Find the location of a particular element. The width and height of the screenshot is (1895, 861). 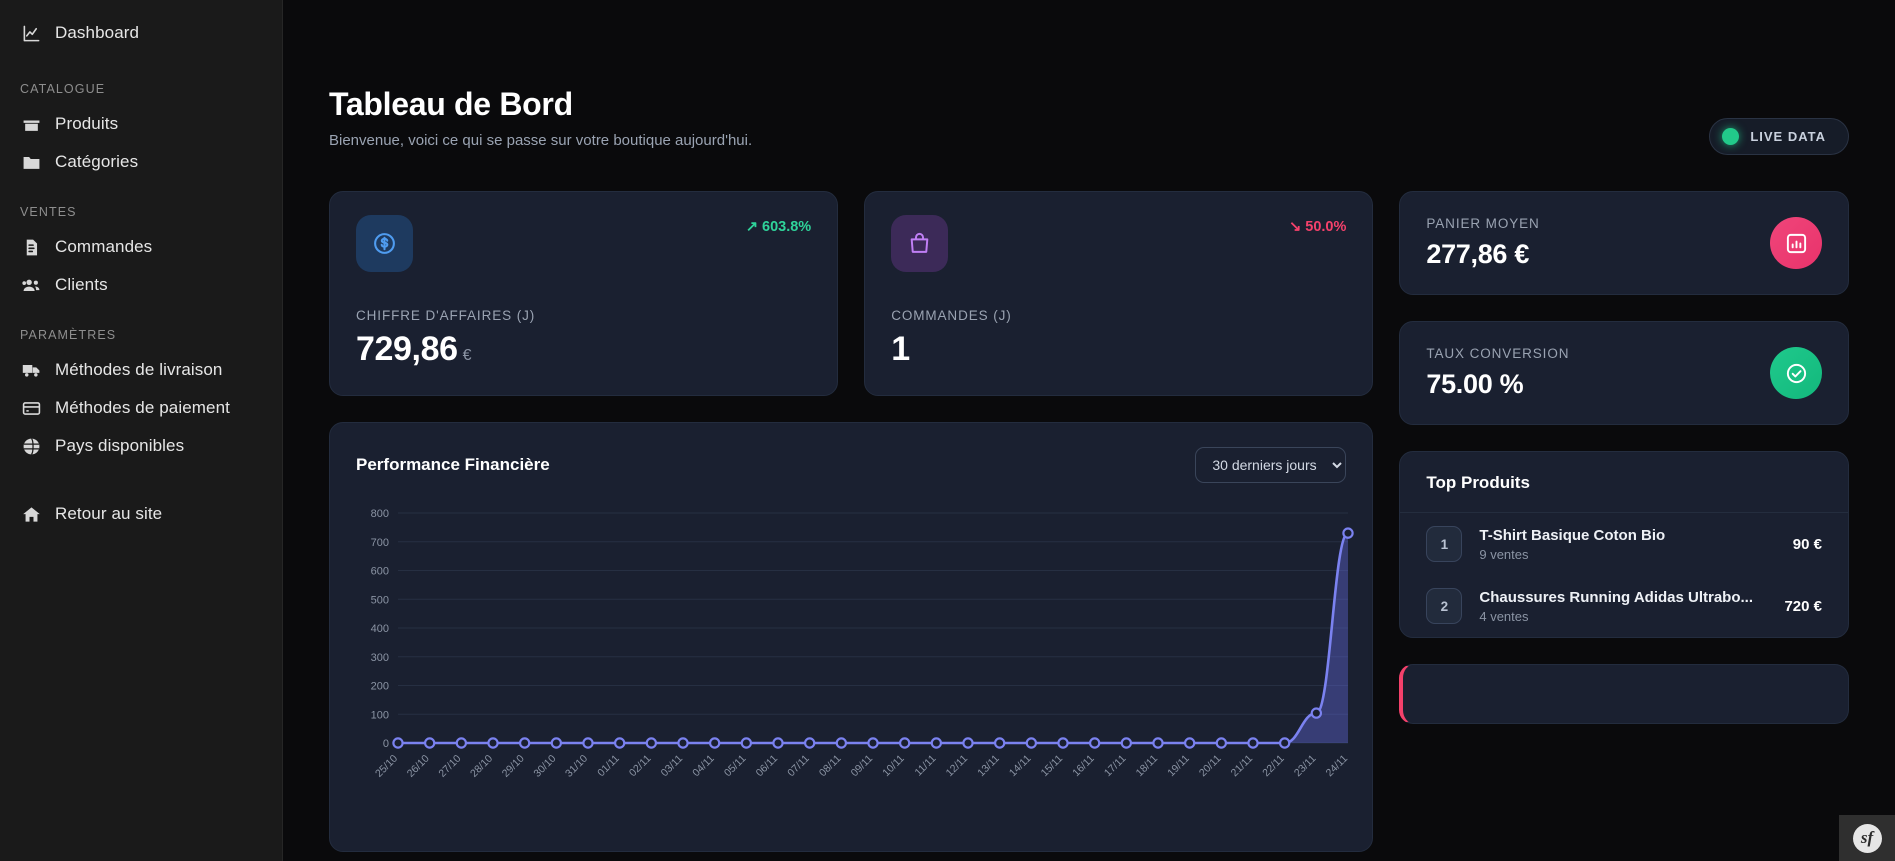

svg-text: 06/11 is located at coordinates (767, 766).